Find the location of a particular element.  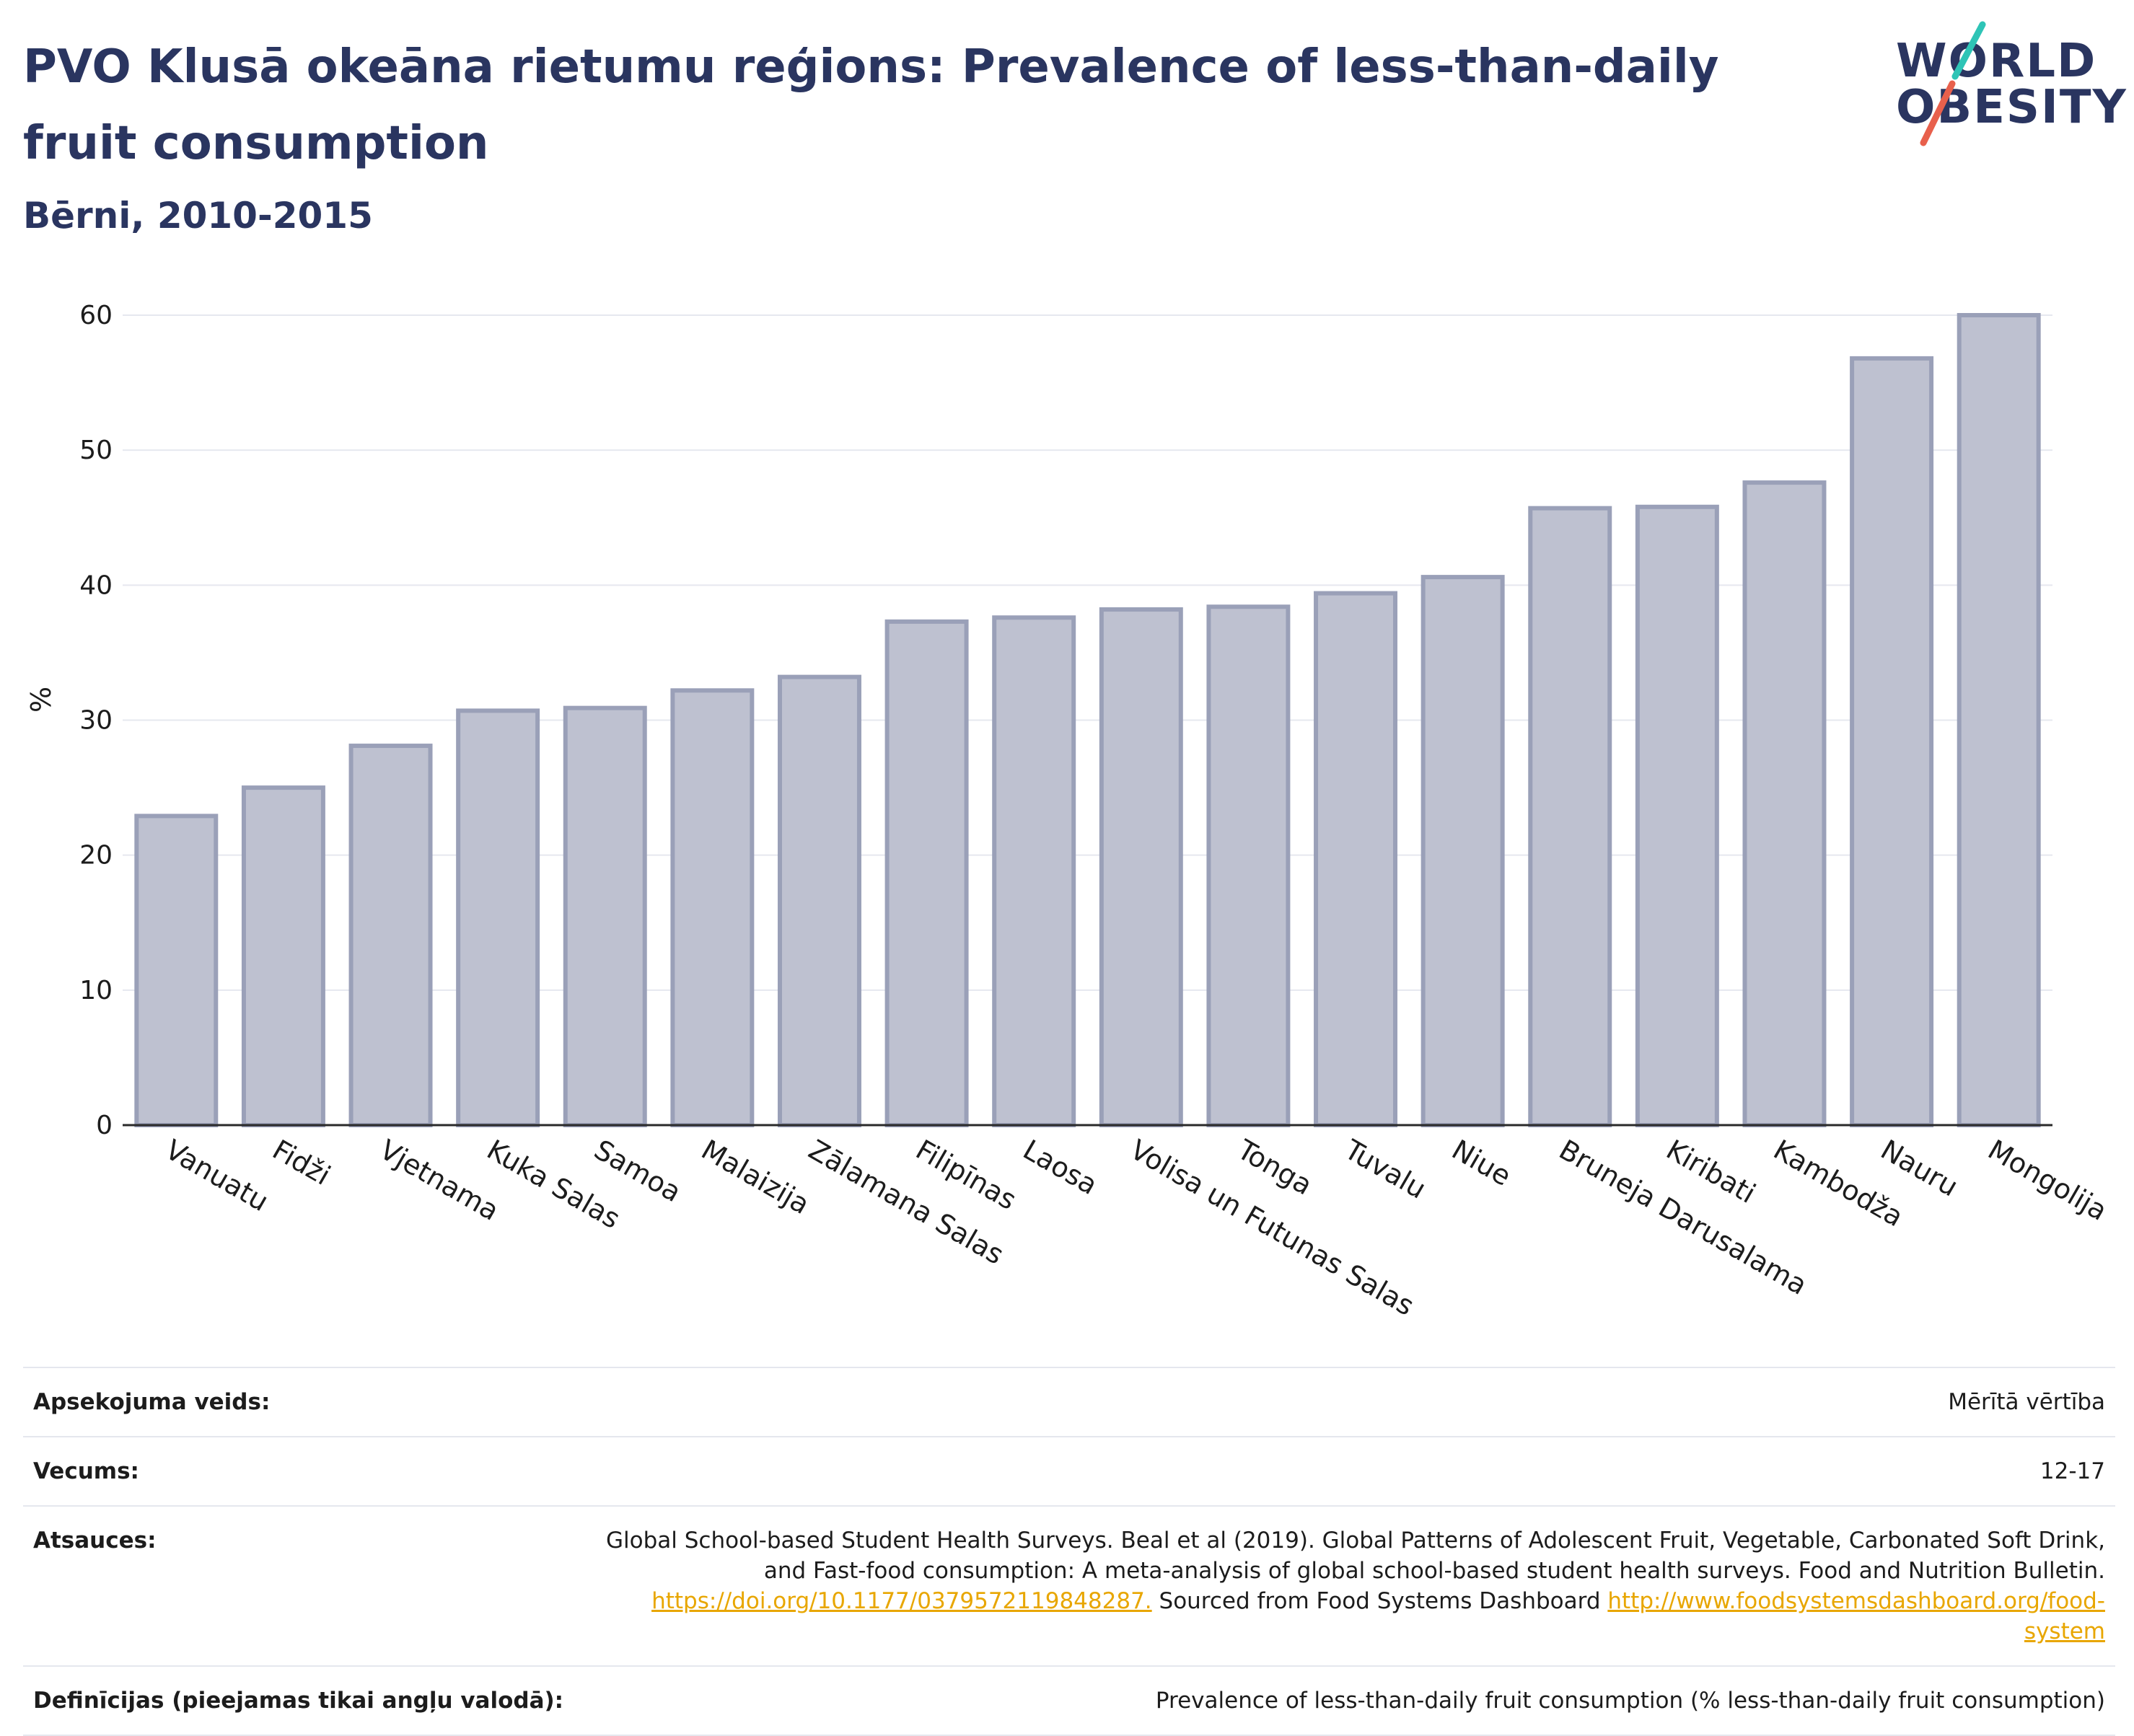

meta-label: Atsauces: is located at coordinates (307, 1586).